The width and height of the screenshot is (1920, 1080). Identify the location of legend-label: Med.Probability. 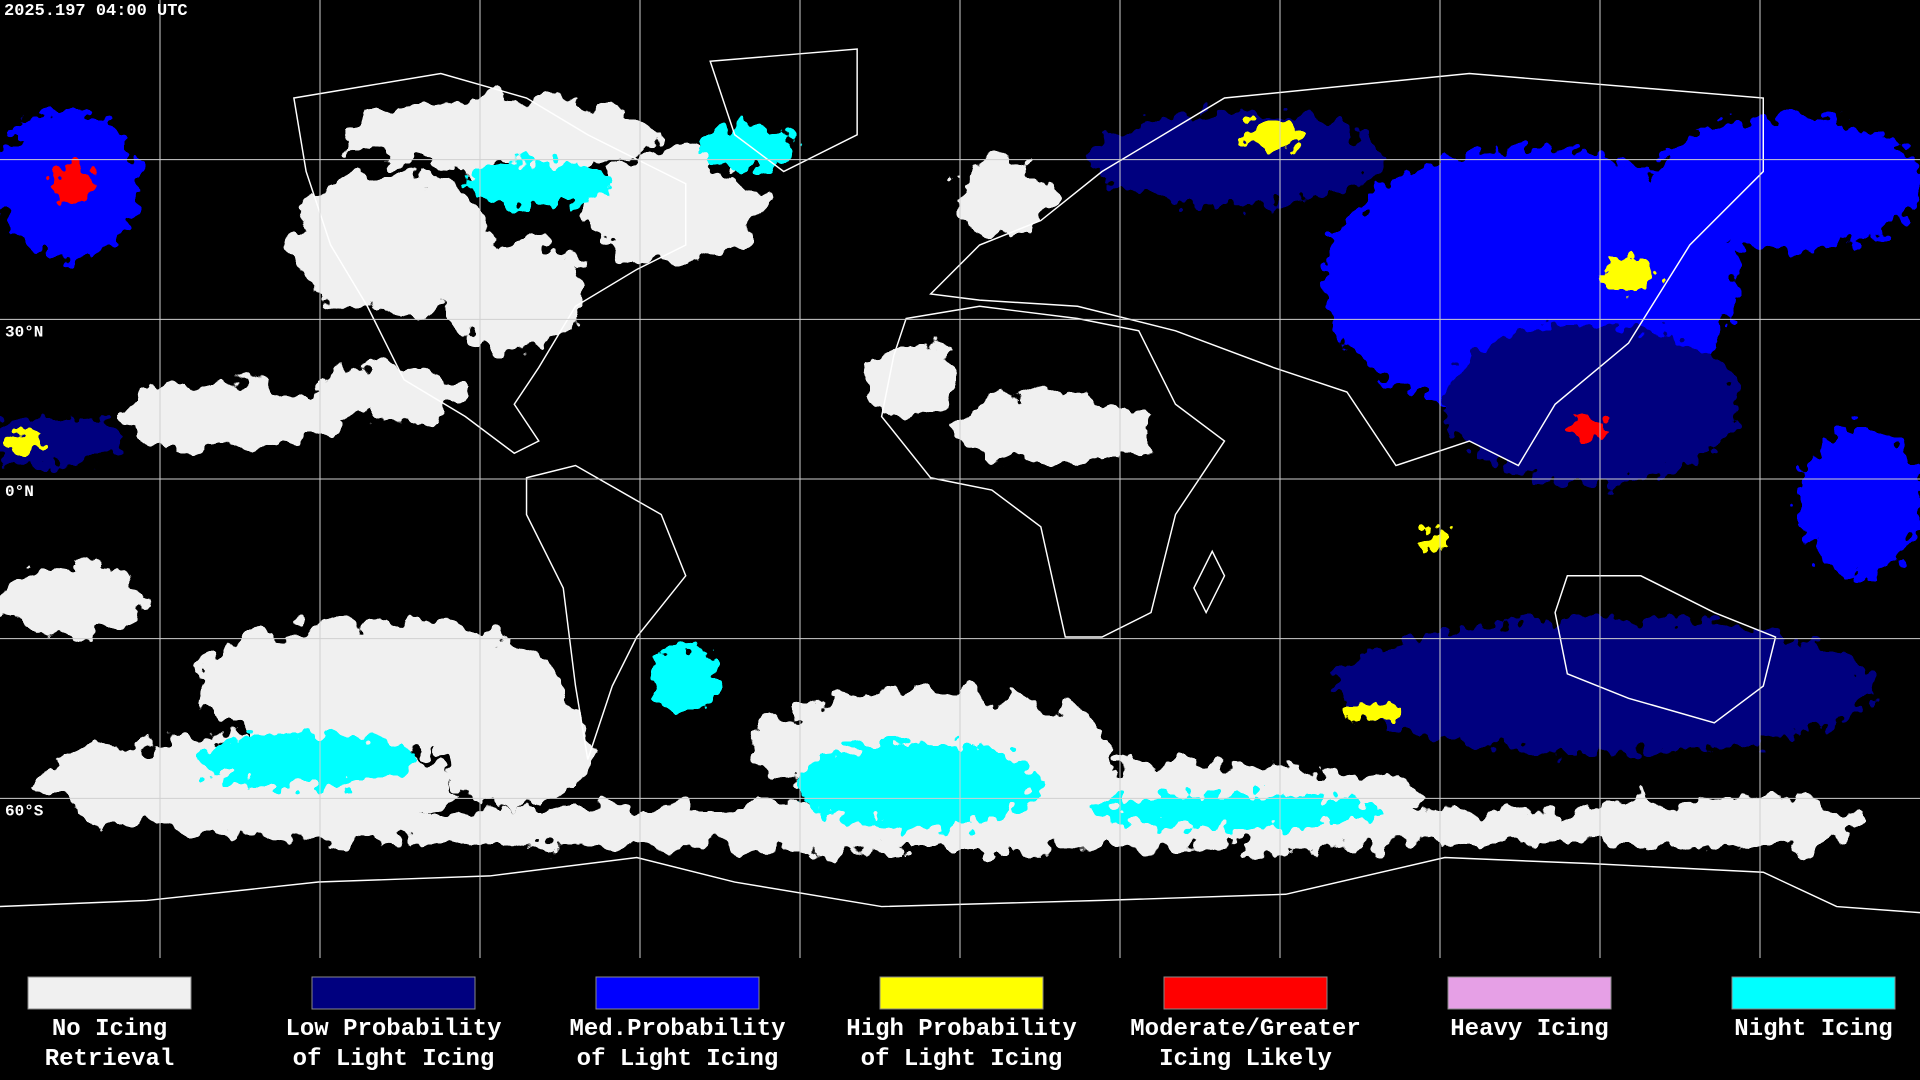
(677, 1029).